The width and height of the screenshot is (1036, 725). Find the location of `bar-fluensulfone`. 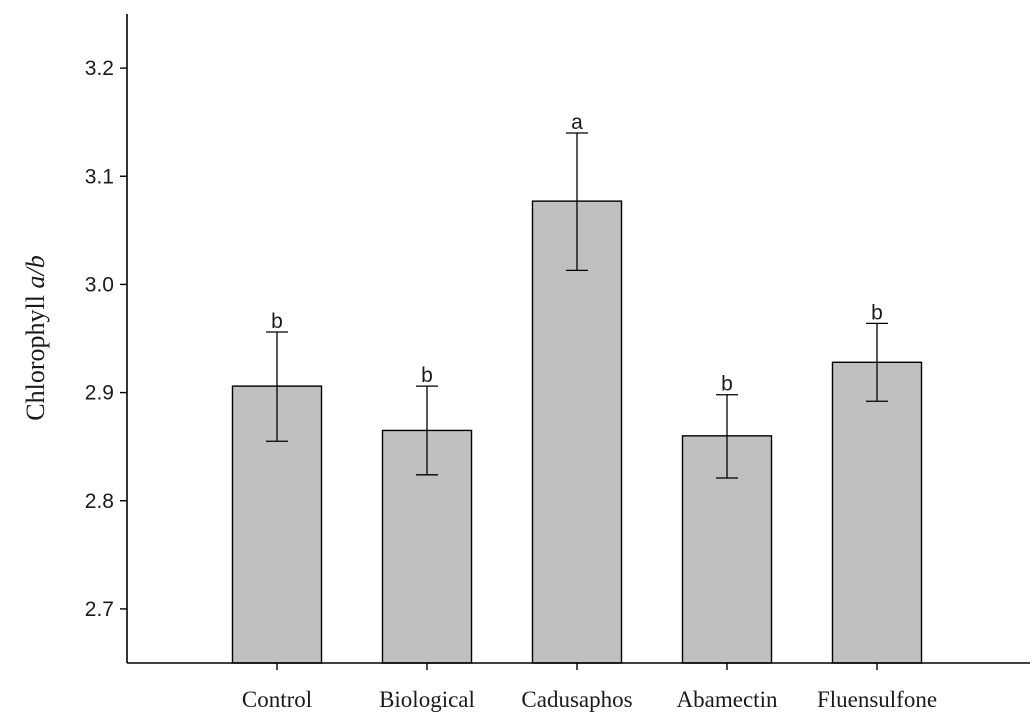

bar-fluensulfone is located at coordinates (877, 512).